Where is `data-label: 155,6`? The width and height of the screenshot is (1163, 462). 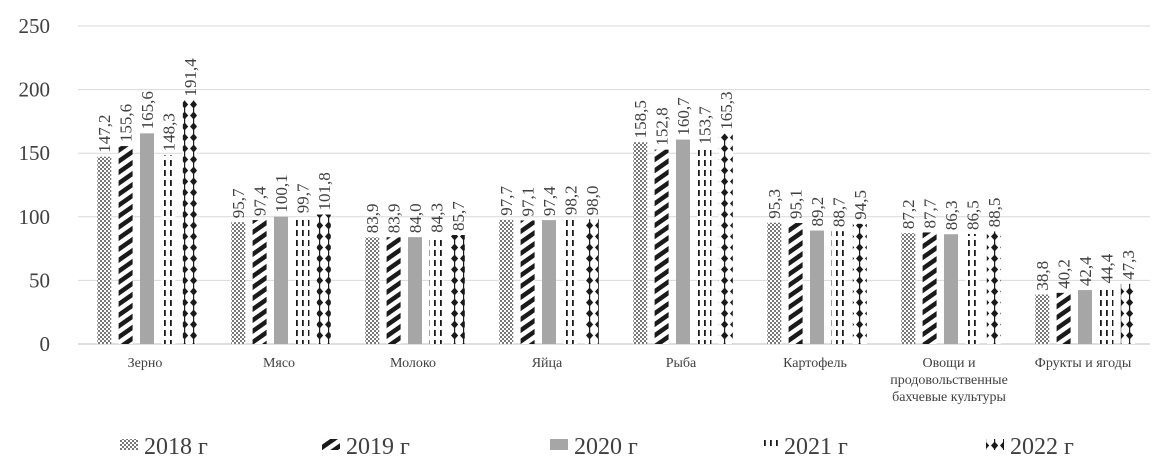 data-label: 155,6 is located at coordinates (126, 123).